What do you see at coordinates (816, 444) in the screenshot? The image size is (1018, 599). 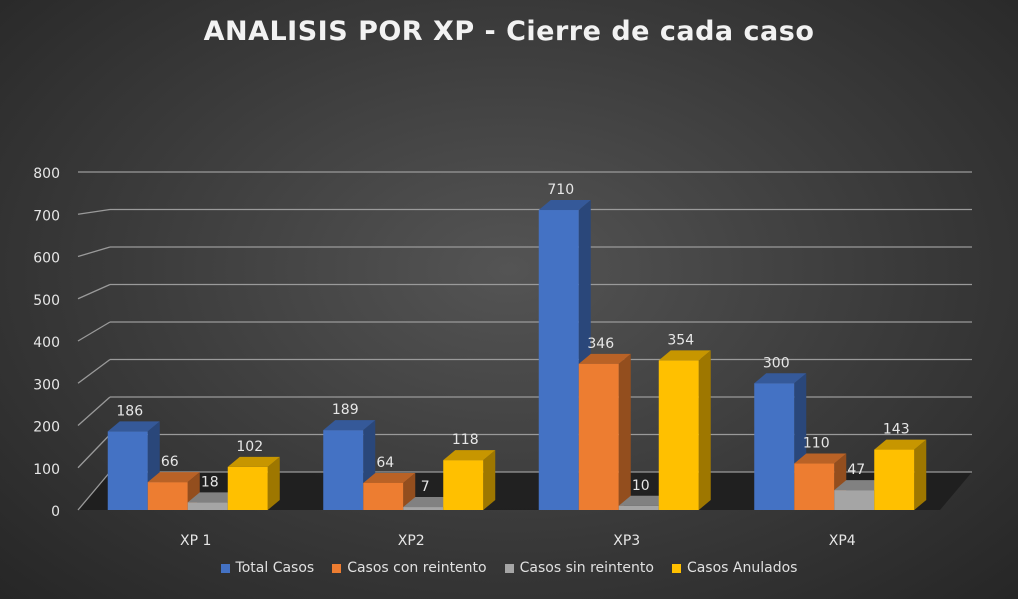 I see `data-label: 110` at bounding box center [816, 444].